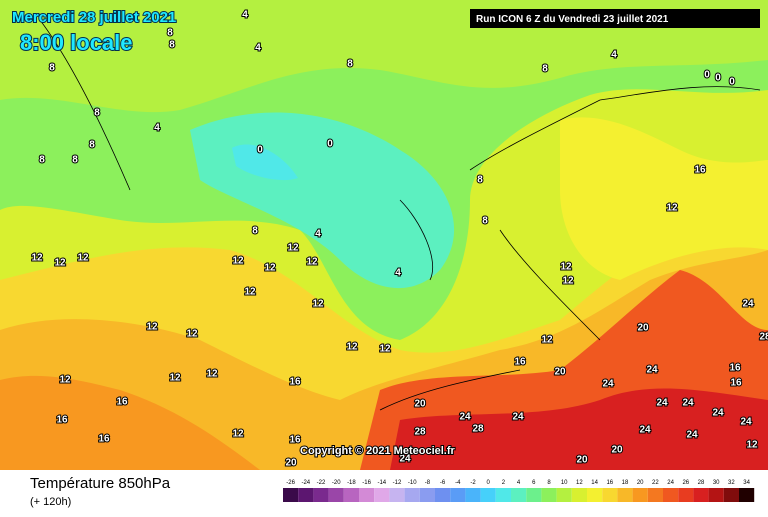 Image resolution: width=768 pixels, height=517 pixels. Describe the element at coordinates (716, 483) in the screenshot. I see `scale-label: 30` at that location.